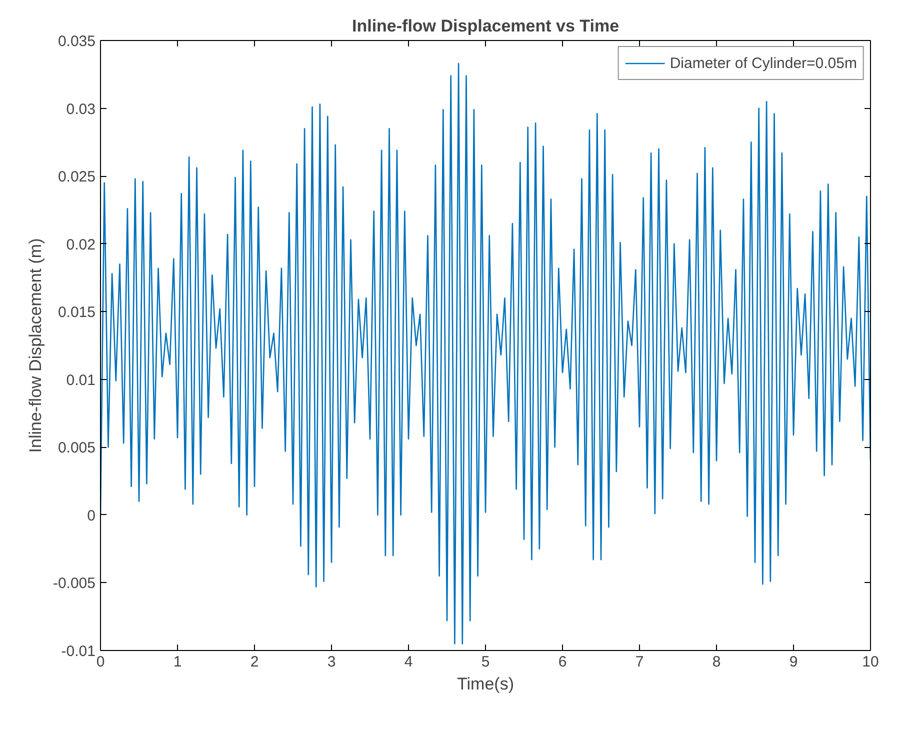 Image resolution: width=920 pixels, height=740 pixels. Describe the element at coordinates (81, 380) in the screenshot. I see `y-tick-label: 0.01` at that location.